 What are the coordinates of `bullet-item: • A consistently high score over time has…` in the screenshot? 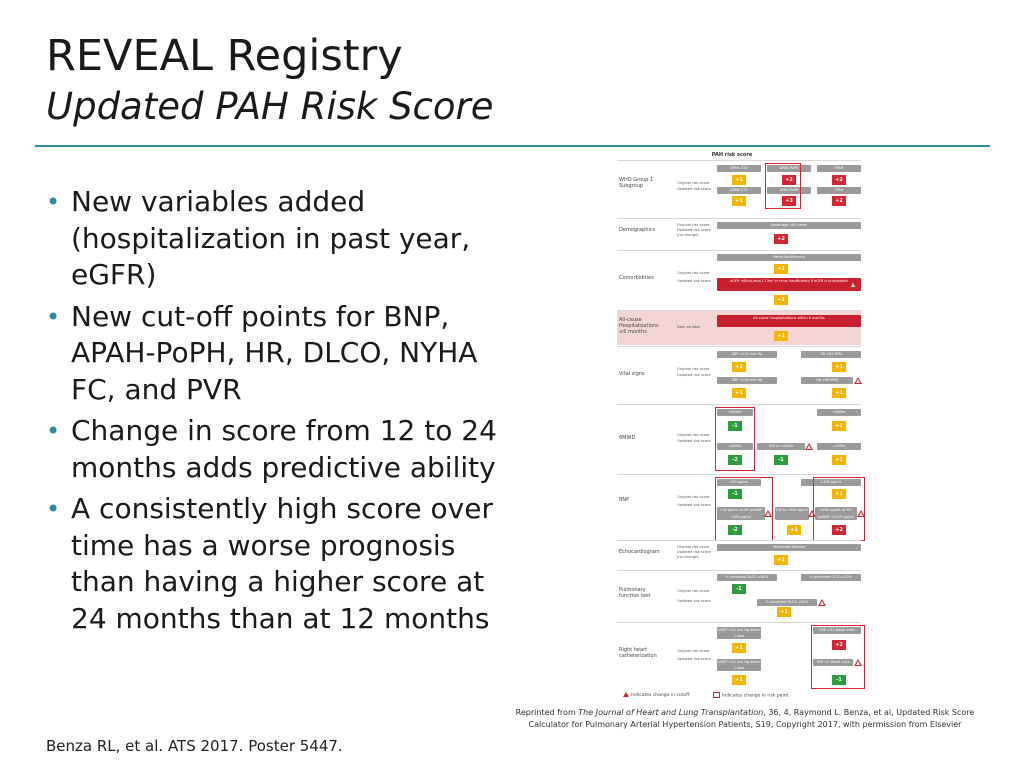 It's located at (279, 564).